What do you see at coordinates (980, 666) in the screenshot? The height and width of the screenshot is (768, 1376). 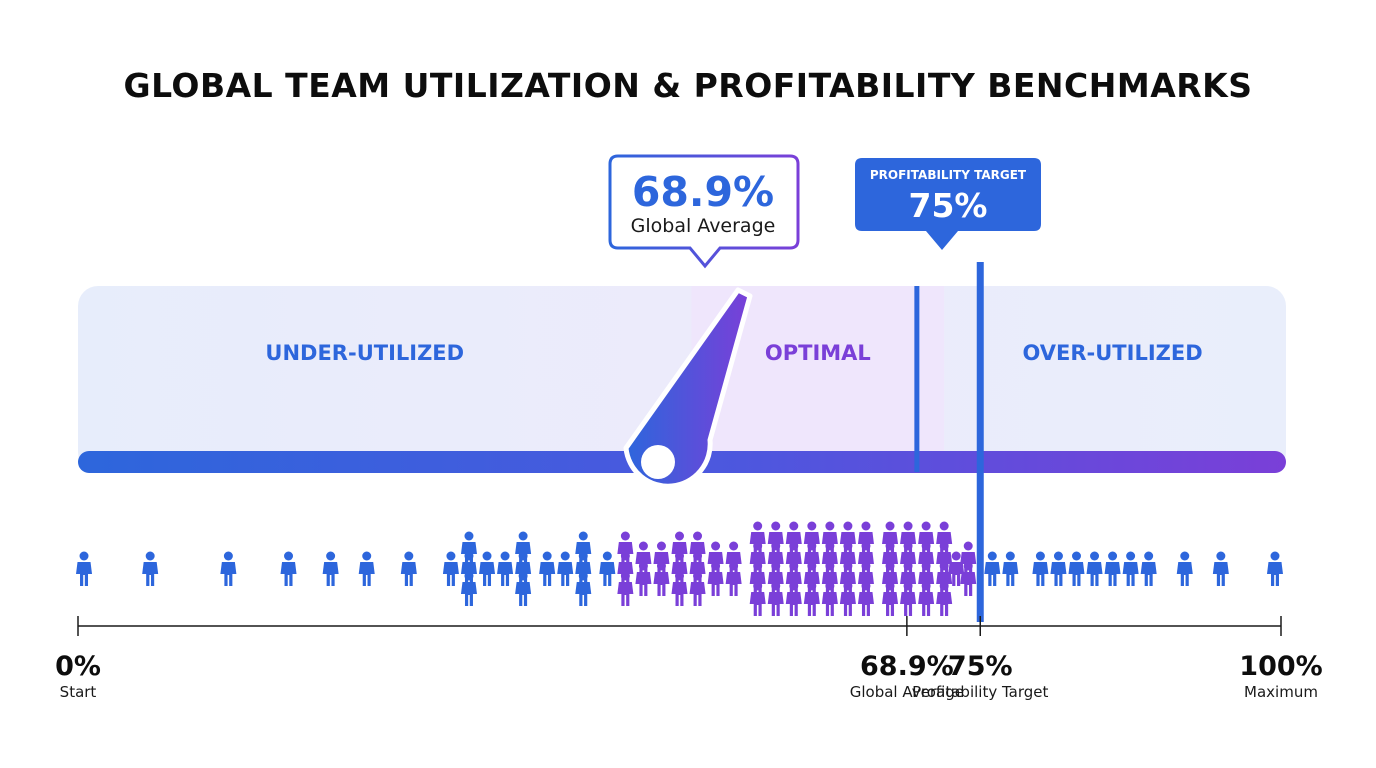 I see `x-tick-label: 75%` at bounding box center [980, 666].